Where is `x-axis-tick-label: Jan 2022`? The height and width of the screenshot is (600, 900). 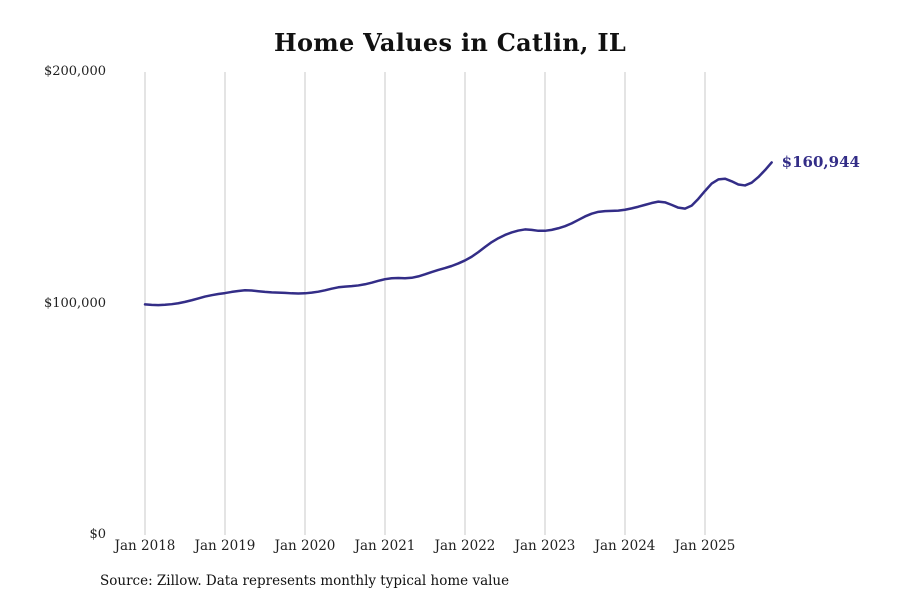
x-axis-tick-label: Jan 2022 is located at coordinates (465, 546).